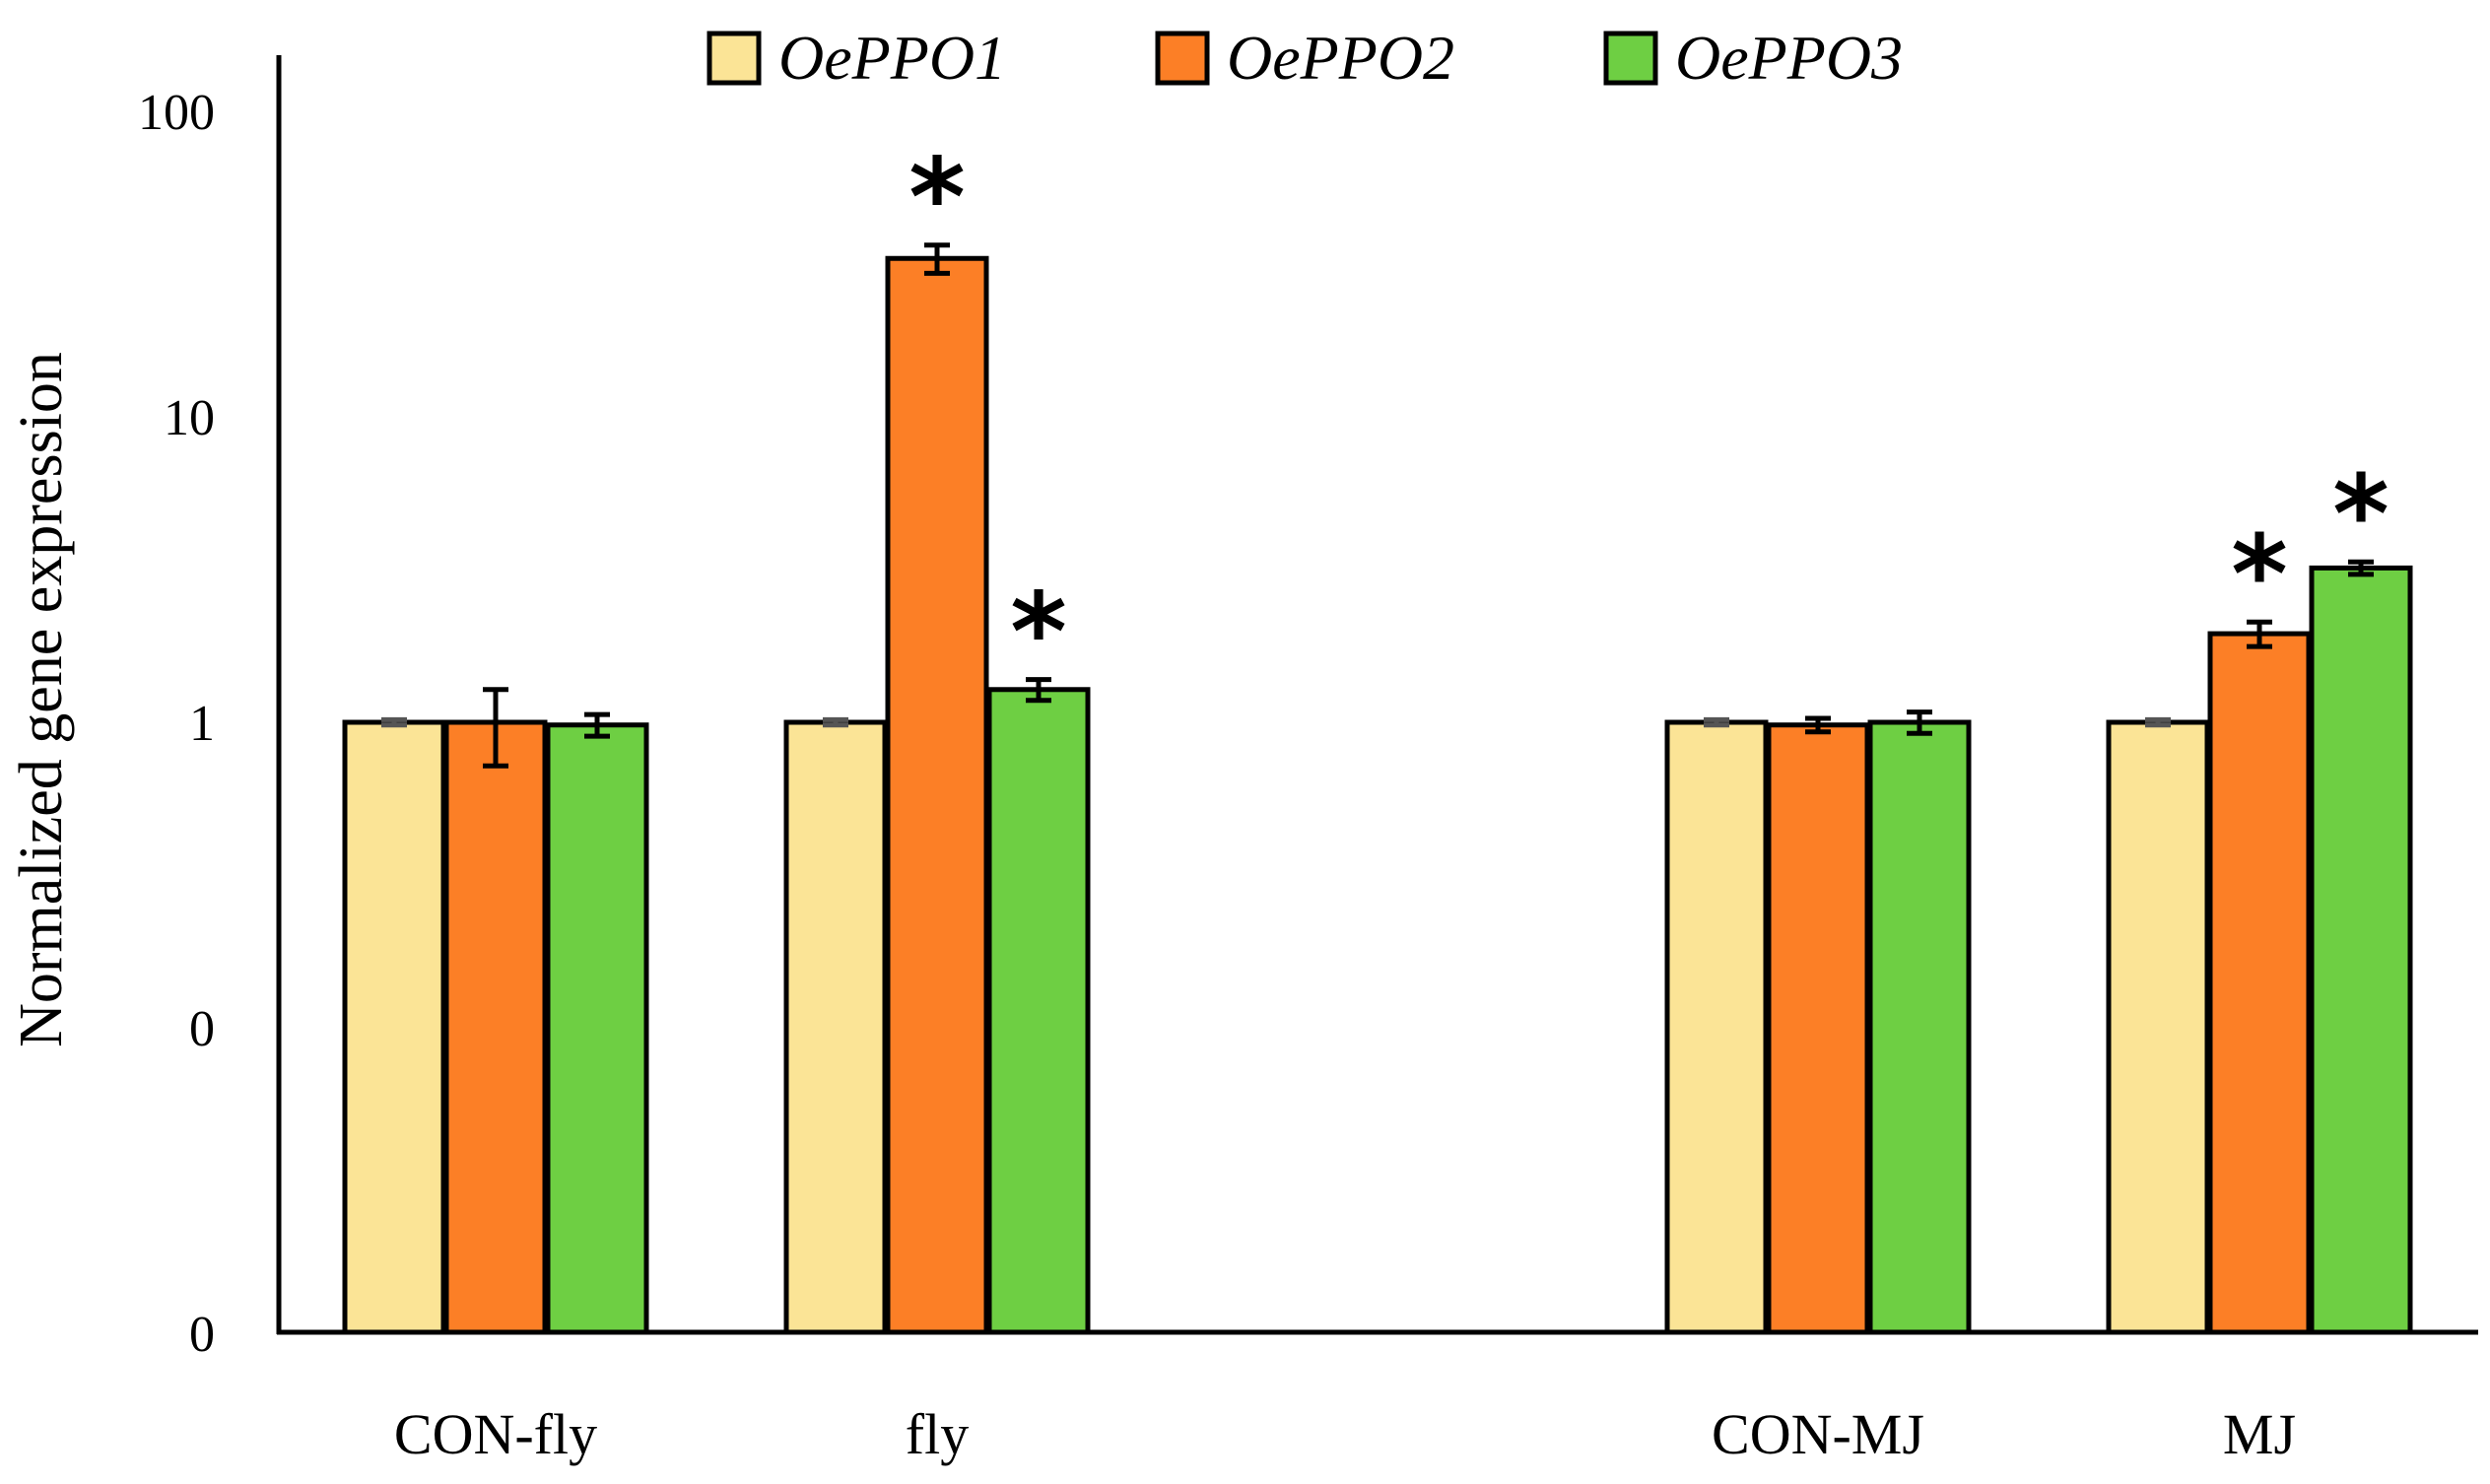 This screenshot has width=2490, height=1484. What do you see at coordinates (735, 58) in the screenshot?
I see `legend-swatch-oeppo1` at bounding box center [735, 58].